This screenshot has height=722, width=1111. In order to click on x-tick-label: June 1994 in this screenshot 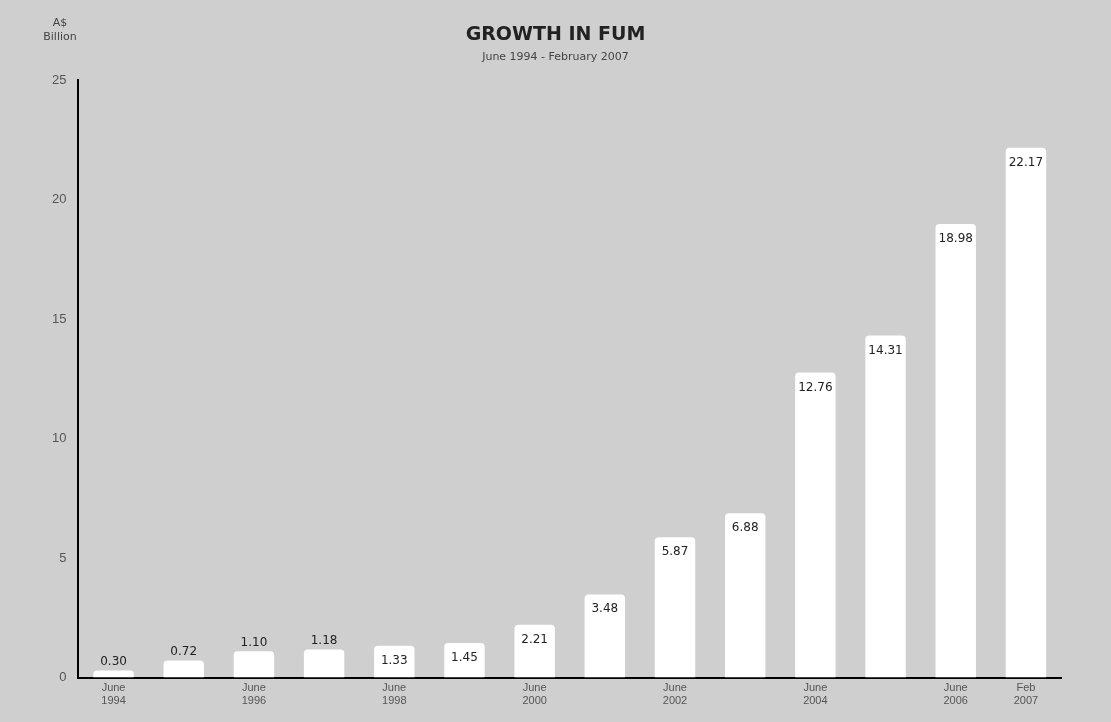, I will do `click(113, 694)`.